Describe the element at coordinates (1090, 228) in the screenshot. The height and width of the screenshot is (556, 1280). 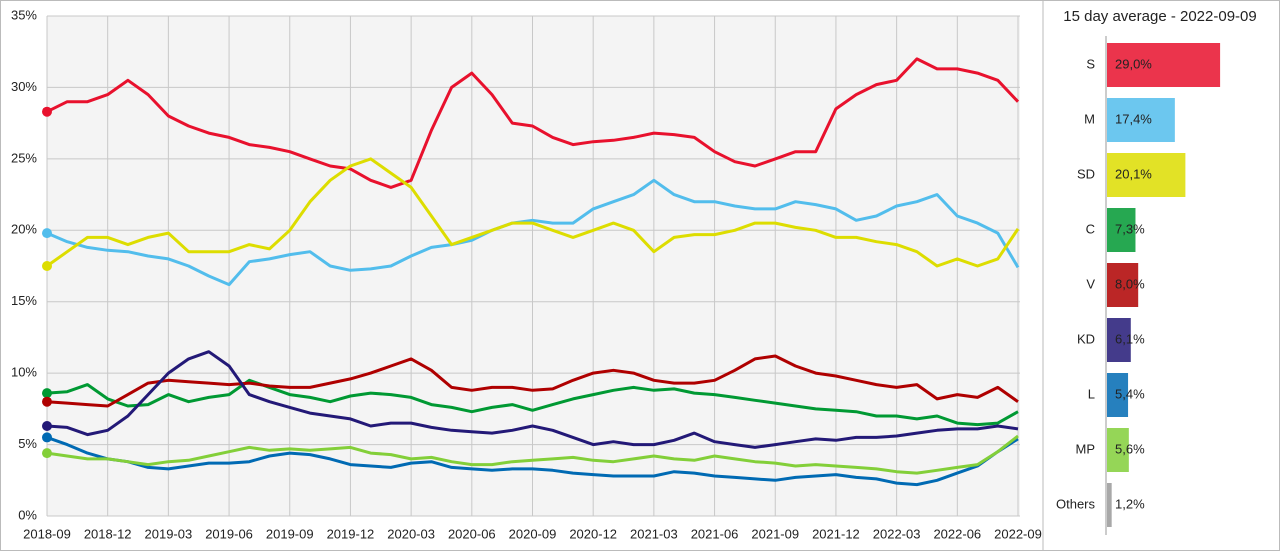
I see `category-label: C` at that location.